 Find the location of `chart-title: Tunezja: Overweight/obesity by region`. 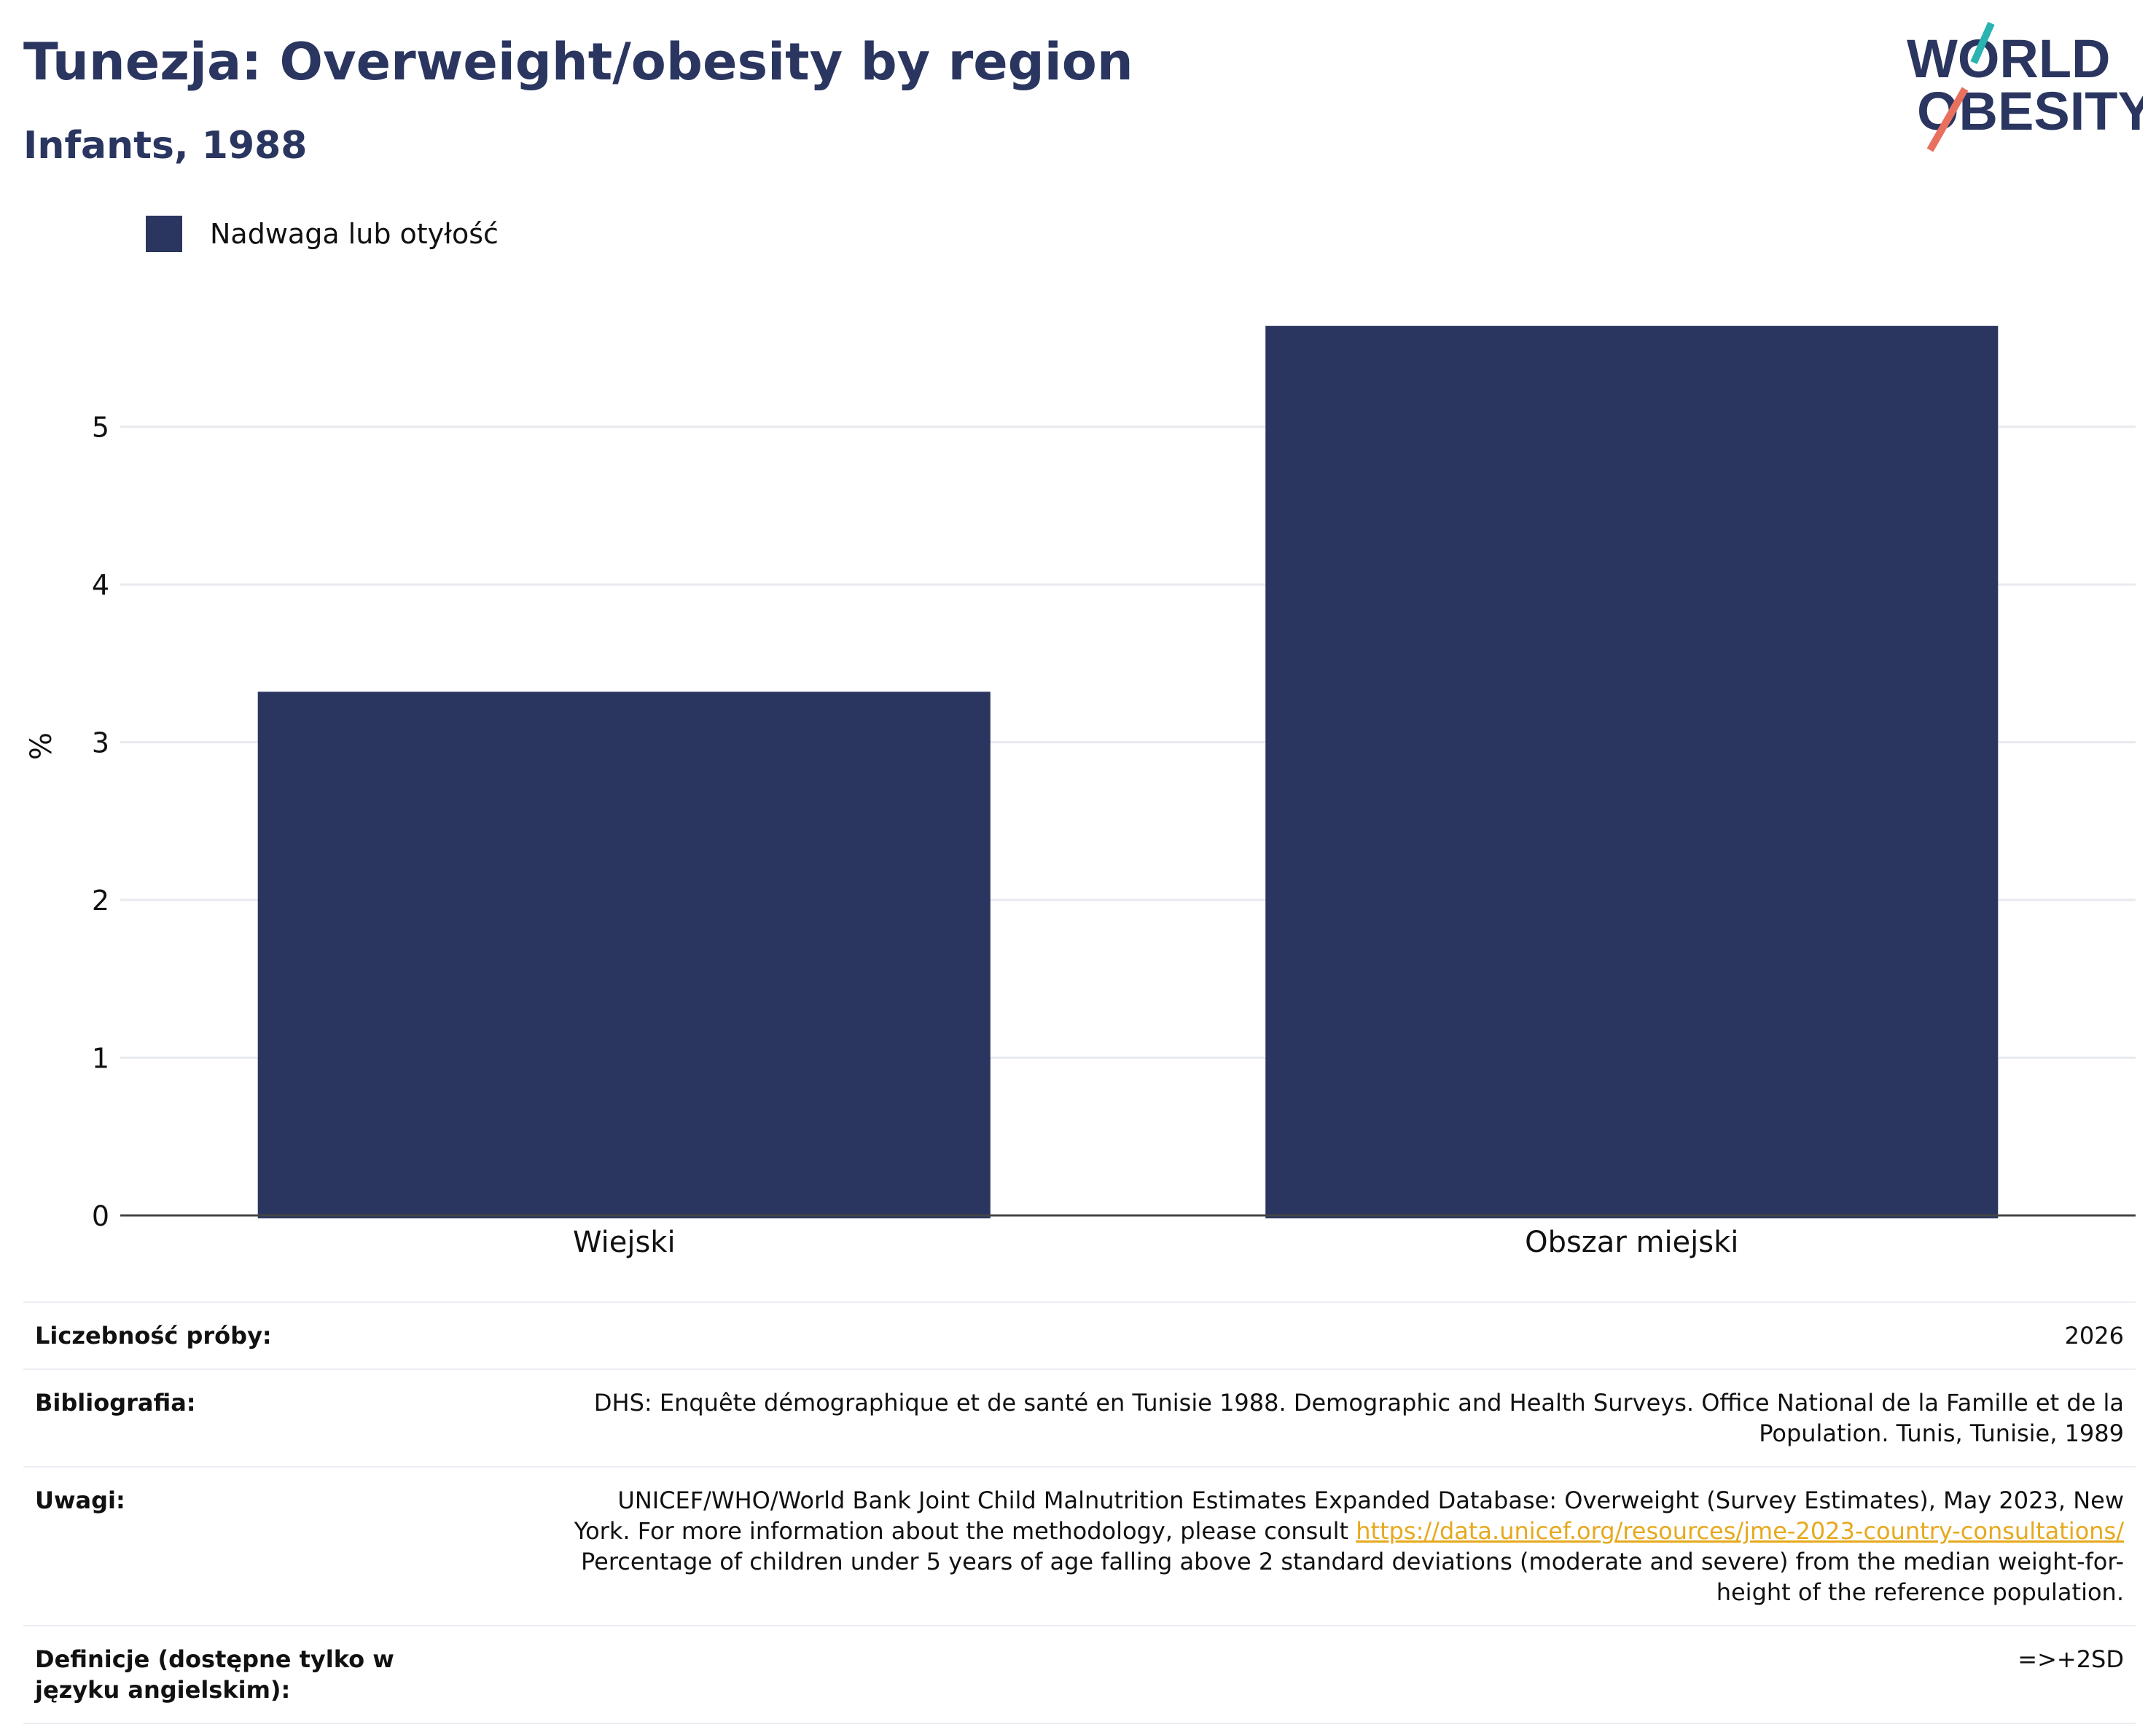

chart-title: Tunezja: Overweight/obesity by region is located at coordinates (578, 62).